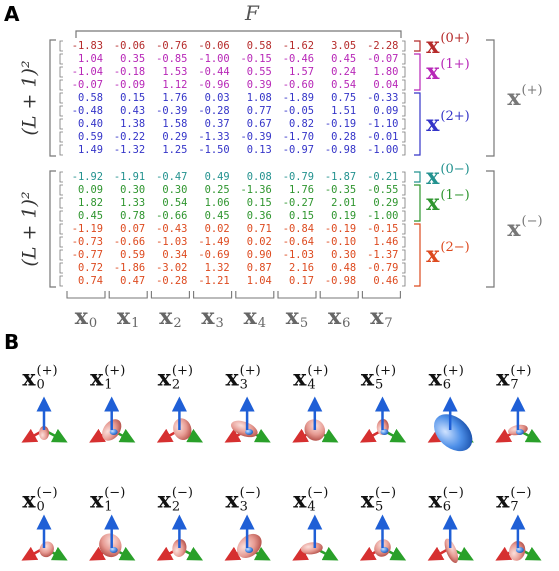  I want to click on matrix-entry: -1.83, so click(87, 45).